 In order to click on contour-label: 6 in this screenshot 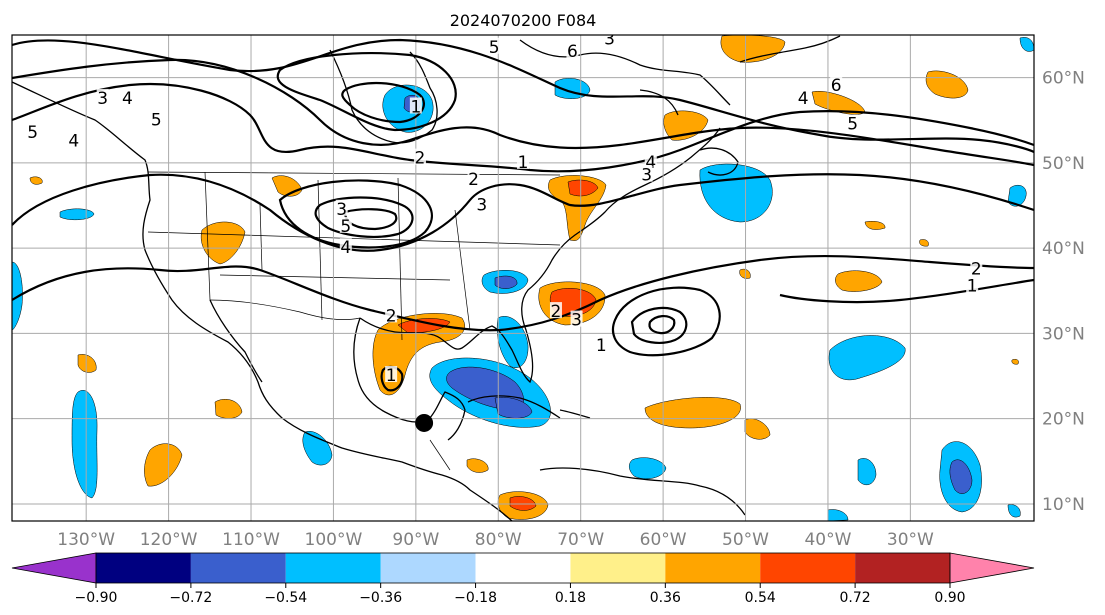, I will do `click(836, 86)`.